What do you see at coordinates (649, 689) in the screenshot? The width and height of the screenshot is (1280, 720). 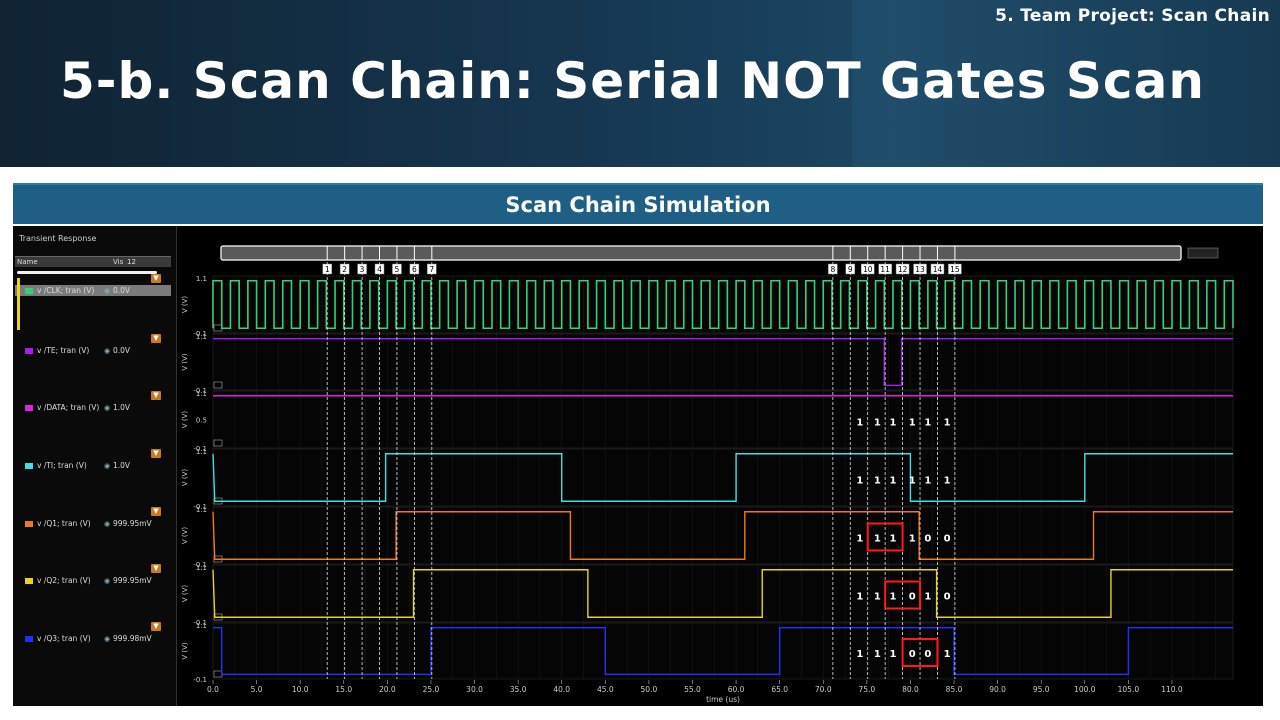 I see `x-tick-label: 50.0` at bounding box center [649, 689].